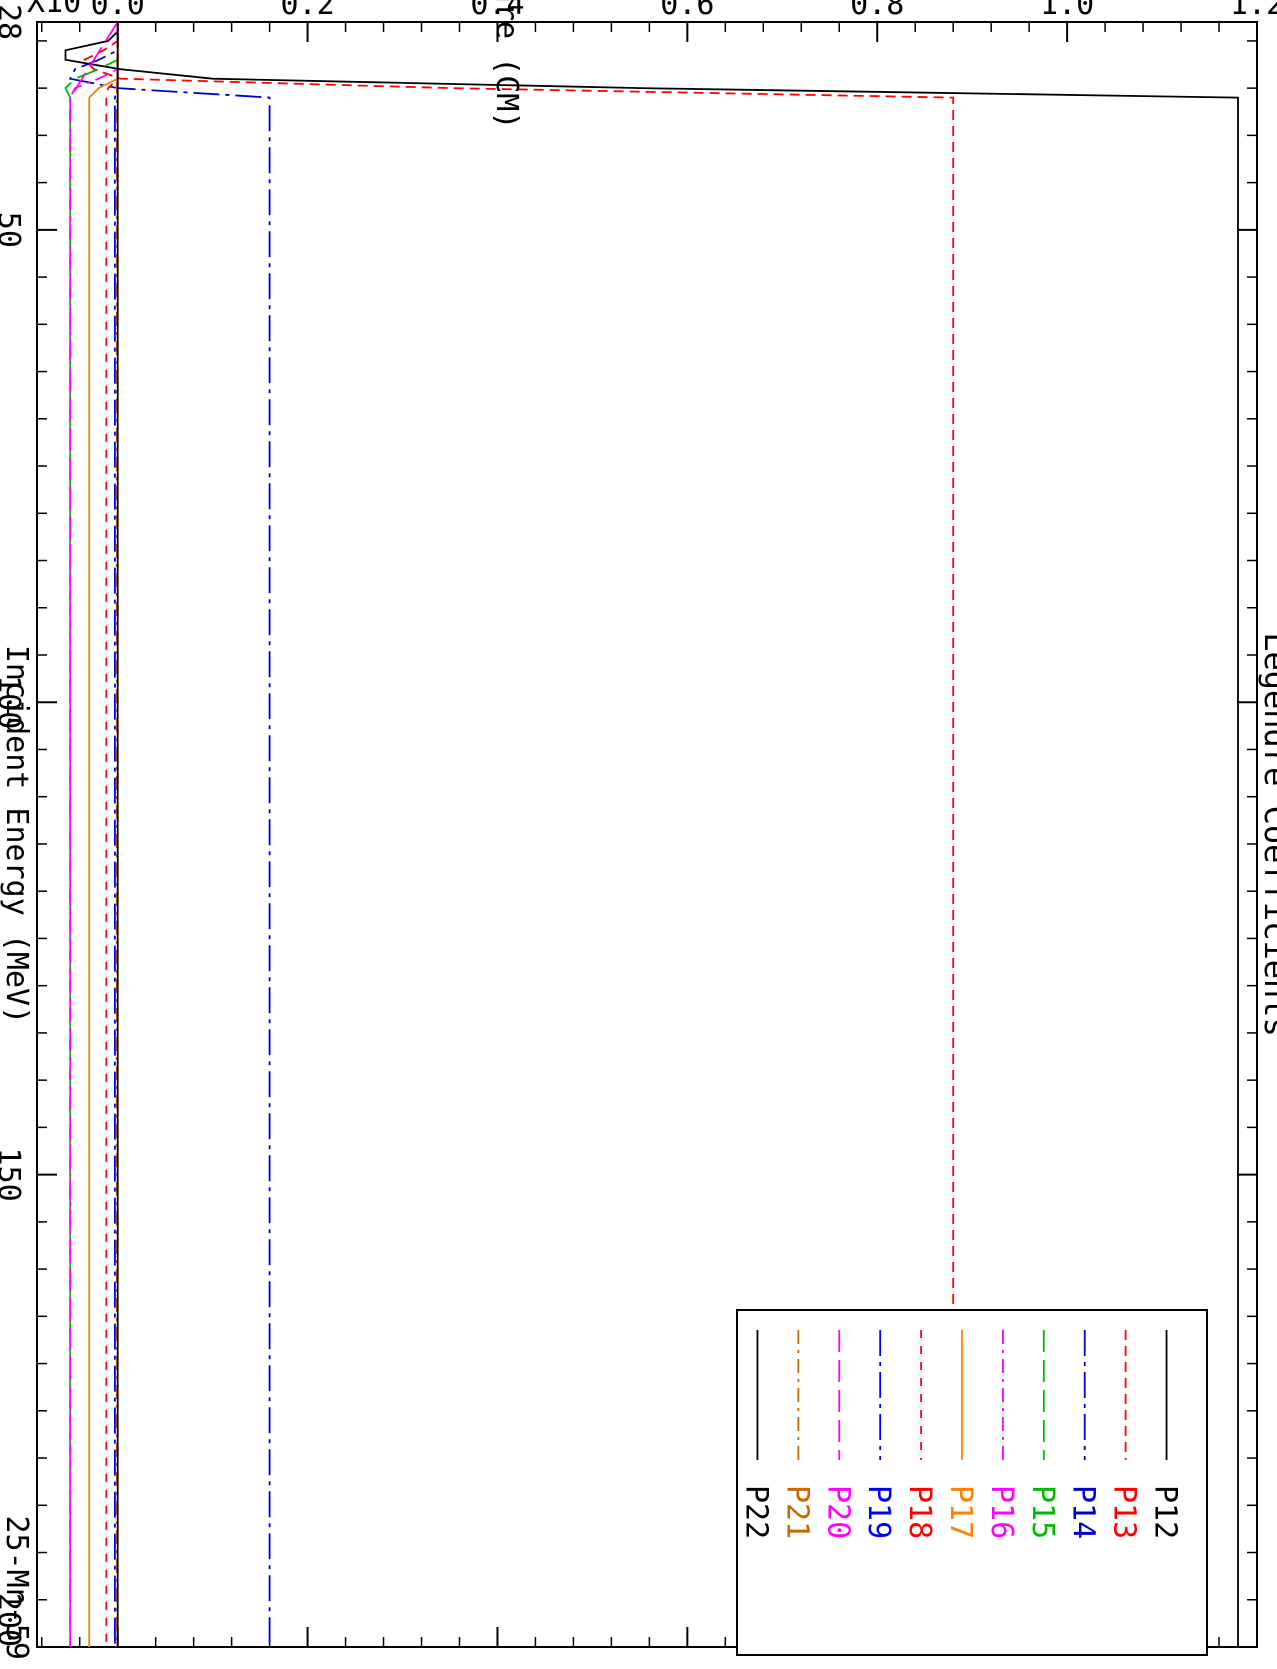 This screenshot has width=1277, height=1669. Describe the element at coordinates (1124, 1512) in the screenshot. I see `legend-label: P13` at that location.